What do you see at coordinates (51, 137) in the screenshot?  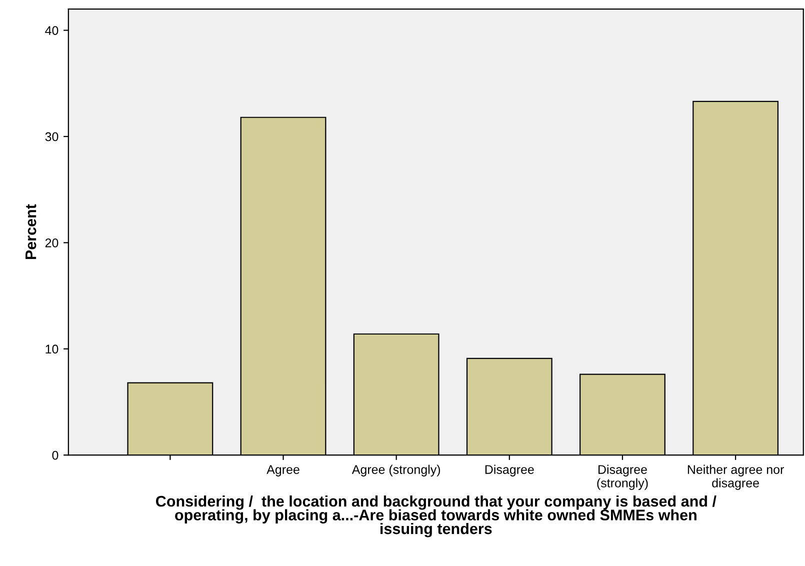 I see `y-tick-label: 30` at bounding box center [51, 137].